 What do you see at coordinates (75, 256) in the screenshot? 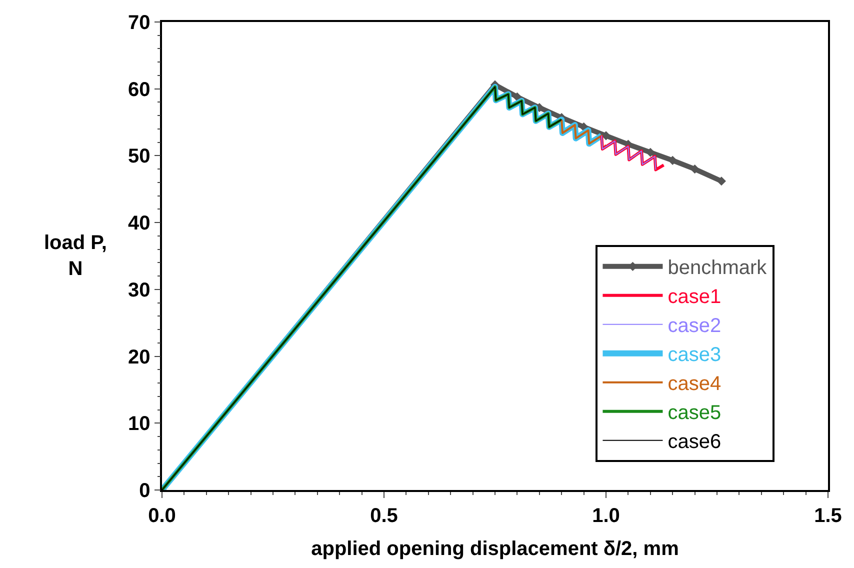
I see `y-axis-title: load P, N` at bounding box center [75, 256].